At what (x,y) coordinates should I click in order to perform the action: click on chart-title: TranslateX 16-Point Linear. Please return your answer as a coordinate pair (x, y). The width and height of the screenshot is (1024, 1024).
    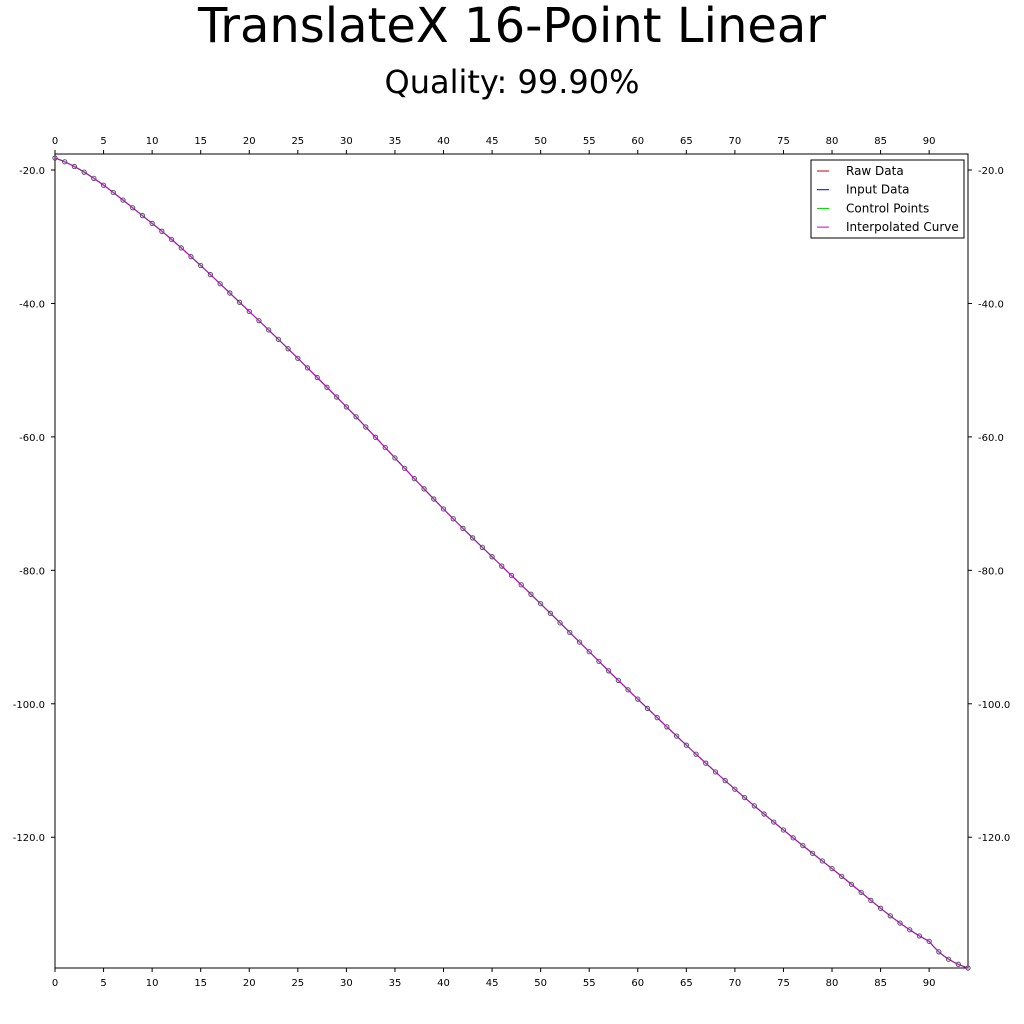
    Looking at the image, I should click on (512, 27).